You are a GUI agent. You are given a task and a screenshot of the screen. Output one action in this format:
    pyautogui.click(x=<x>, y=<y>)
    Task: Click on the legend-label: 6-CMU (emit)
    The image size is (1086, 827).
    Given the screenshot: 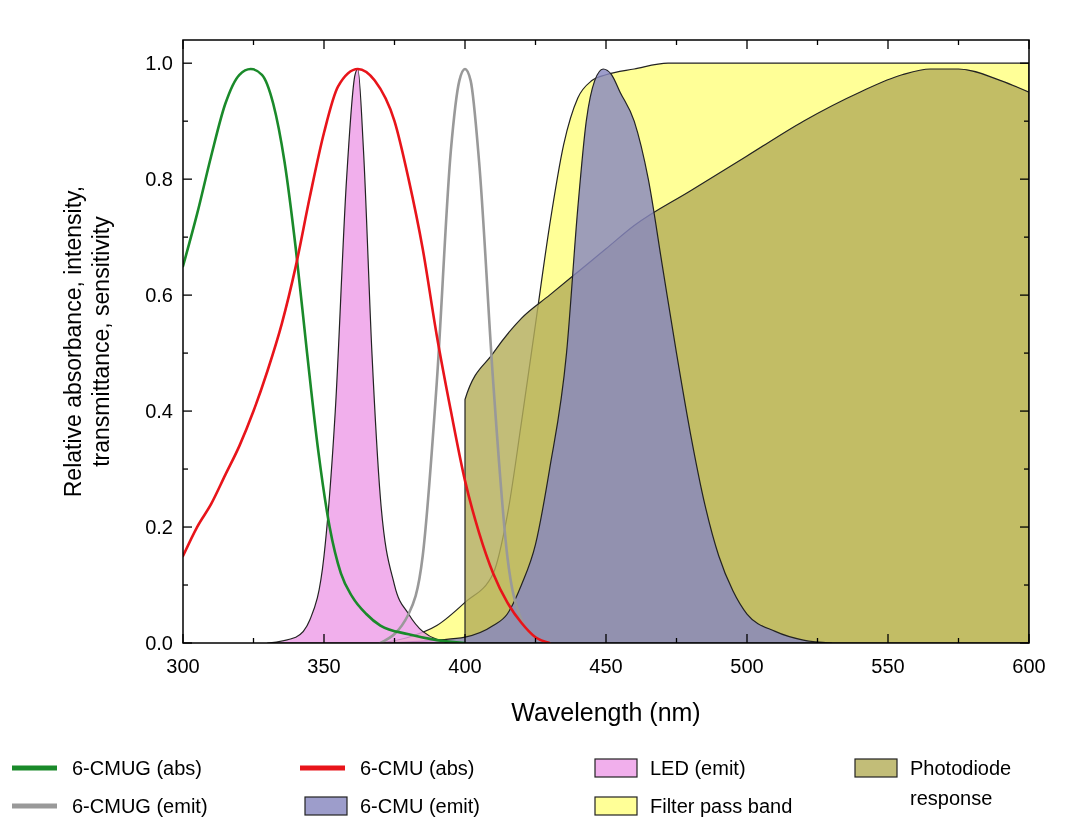 What is the action you would take?
    pyautogui.click(x=420, y=806)
    